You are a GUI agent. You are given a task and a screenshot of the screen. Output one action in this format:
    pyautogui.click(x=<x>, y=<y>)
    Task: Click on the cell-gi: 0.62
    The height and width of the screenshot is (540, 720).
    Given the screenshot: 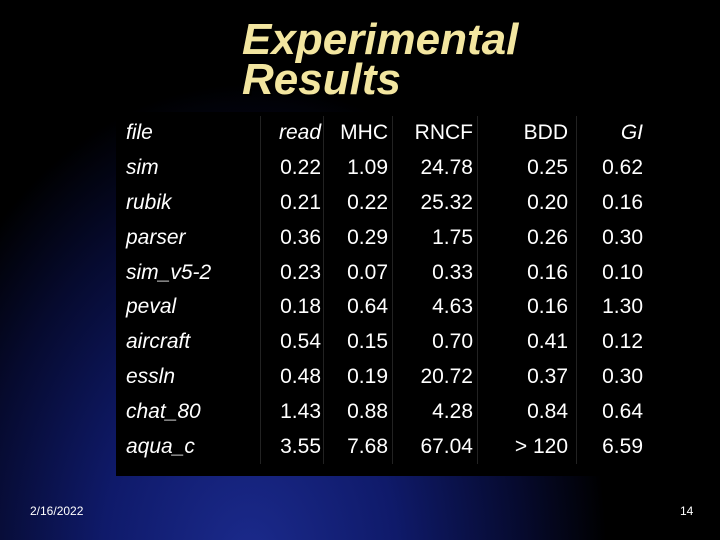 What is the action you would take?
    pyautogui.click(x=622, y=168)
    